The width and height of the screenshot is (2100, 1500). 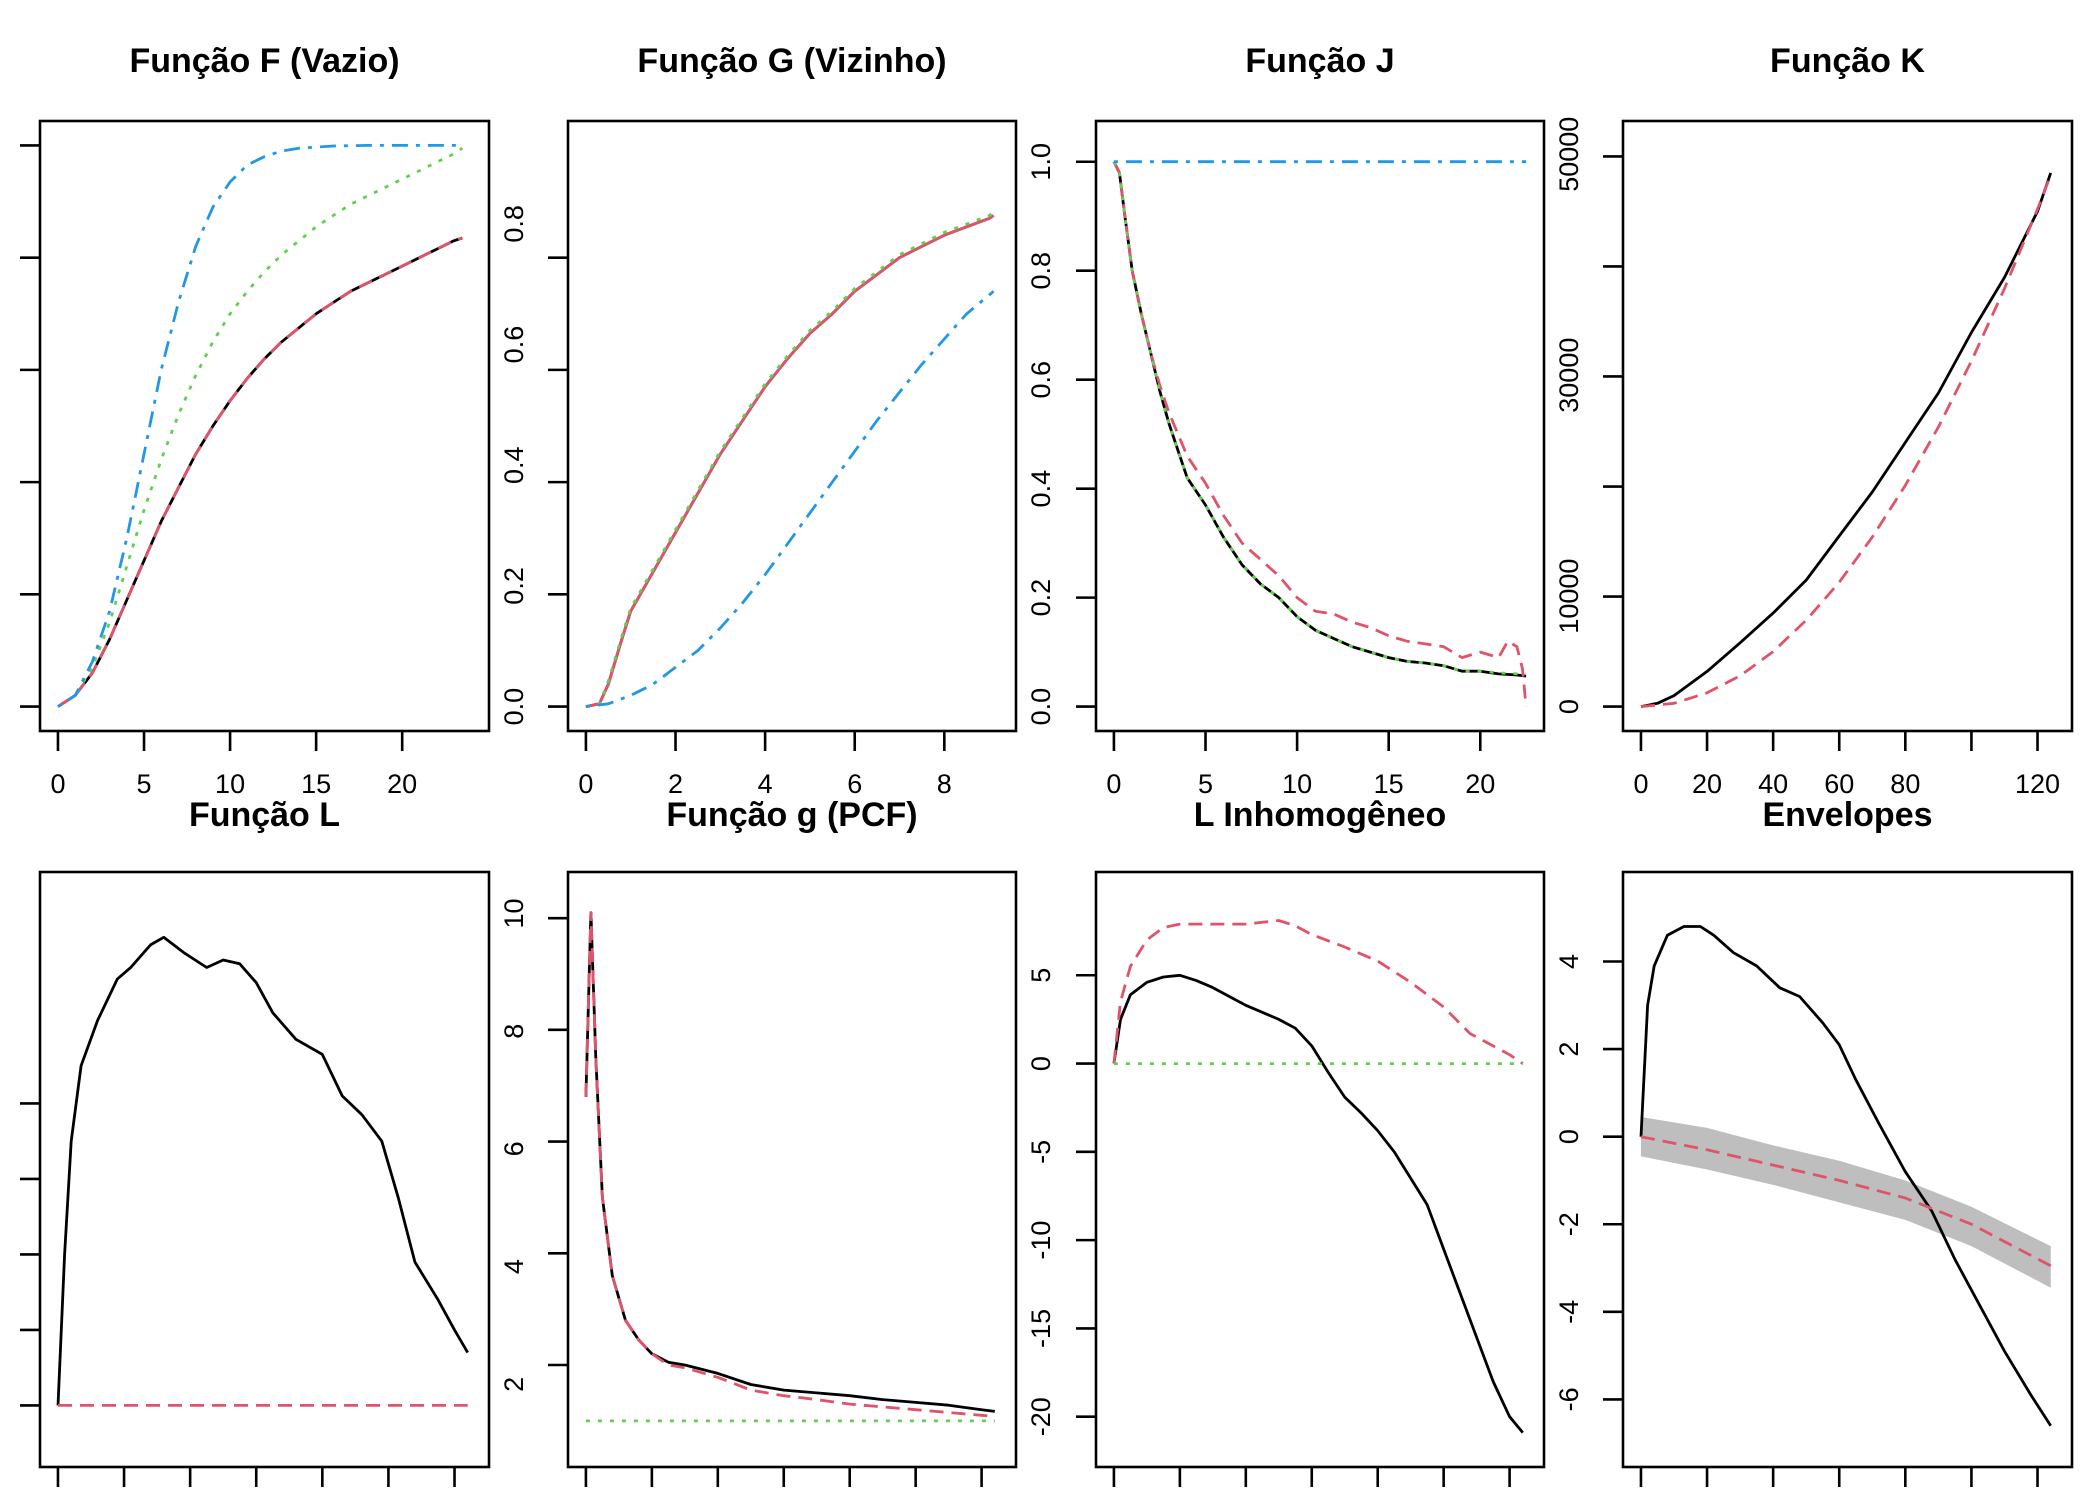 What do you see at coordinates (1569, 596) in the screenshot?
I see `y-tick-label: 10000` at bounding box center [1569, 596].